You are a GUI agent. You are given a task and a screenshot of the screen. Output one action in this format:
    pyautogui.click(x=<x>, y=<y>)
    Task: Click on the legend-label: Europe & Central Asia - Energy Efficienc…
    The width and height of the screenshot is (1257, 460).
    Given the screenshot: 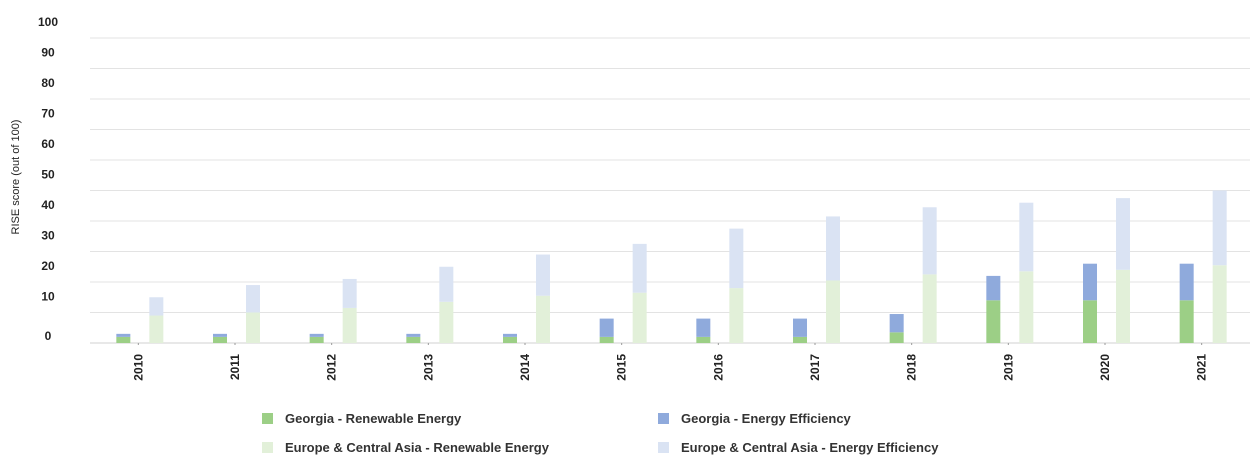 What is the action you would take?
    pyautogui.click(x=810, y=447)
    